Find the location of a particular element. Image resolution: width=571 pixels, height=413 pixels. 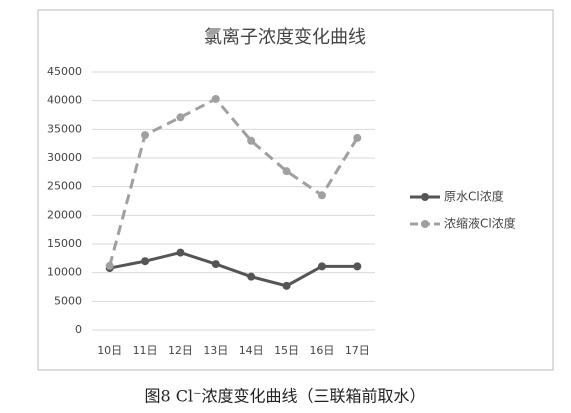

series-line is located at coordinates (233, 269).